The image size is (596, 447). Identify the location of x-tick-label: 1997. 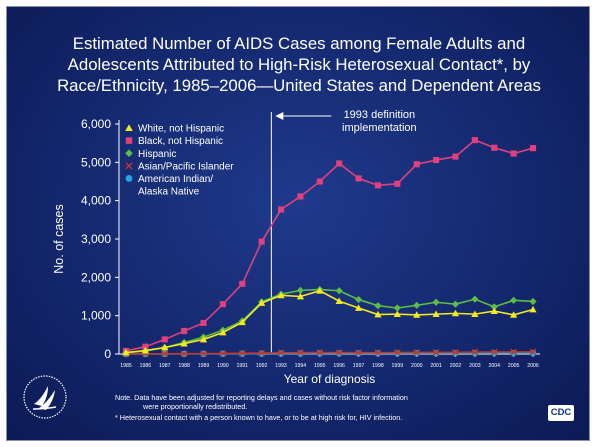
(359, 366).